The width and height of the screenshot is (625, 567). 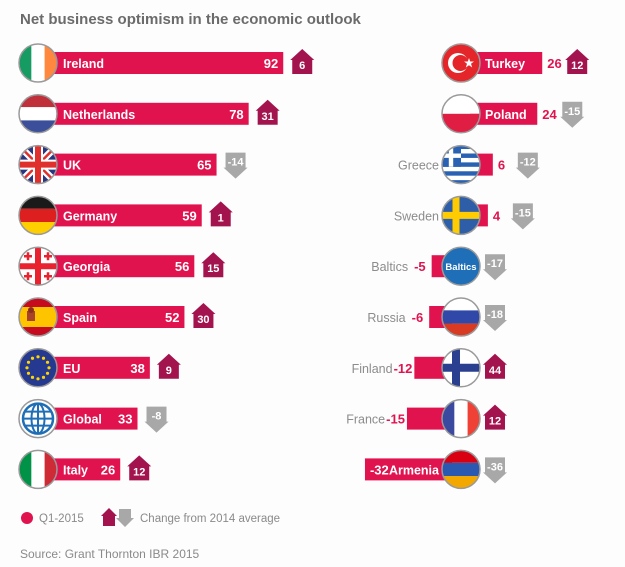 What do you see at coordinates (204, 165) in the screenshot?
I see `value-label: 65` at bounding box center [204, 165].